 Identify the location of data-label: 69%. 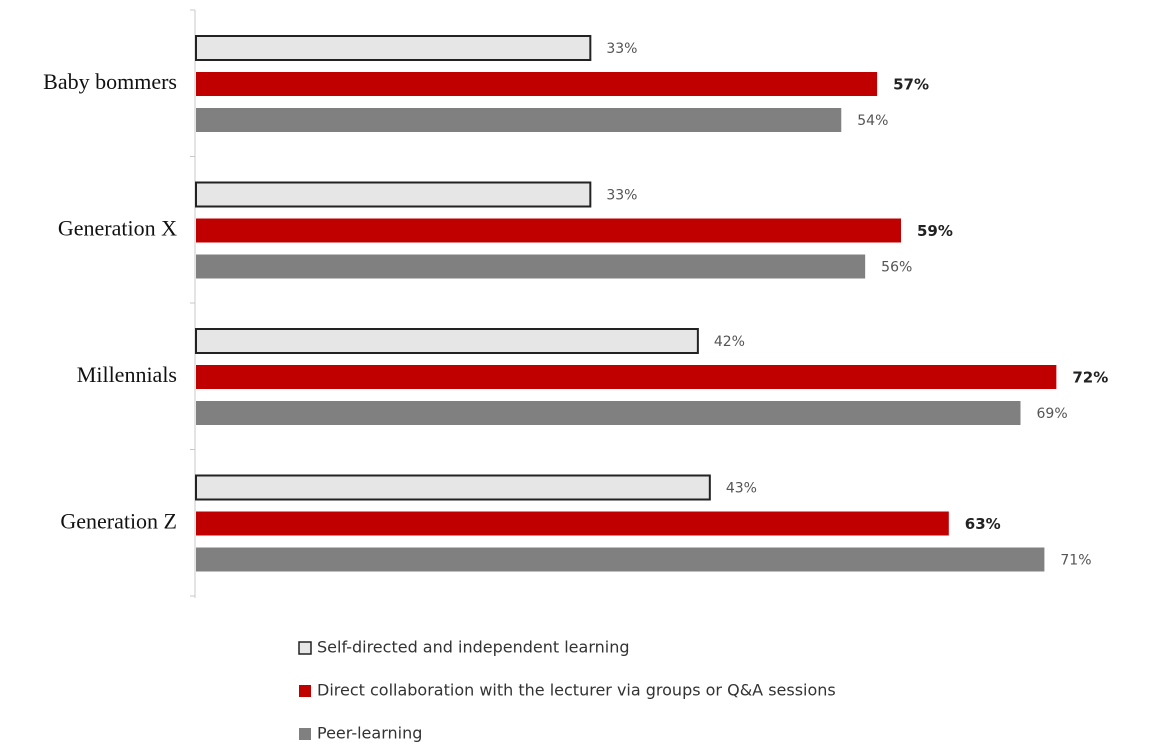
(1052, 414).